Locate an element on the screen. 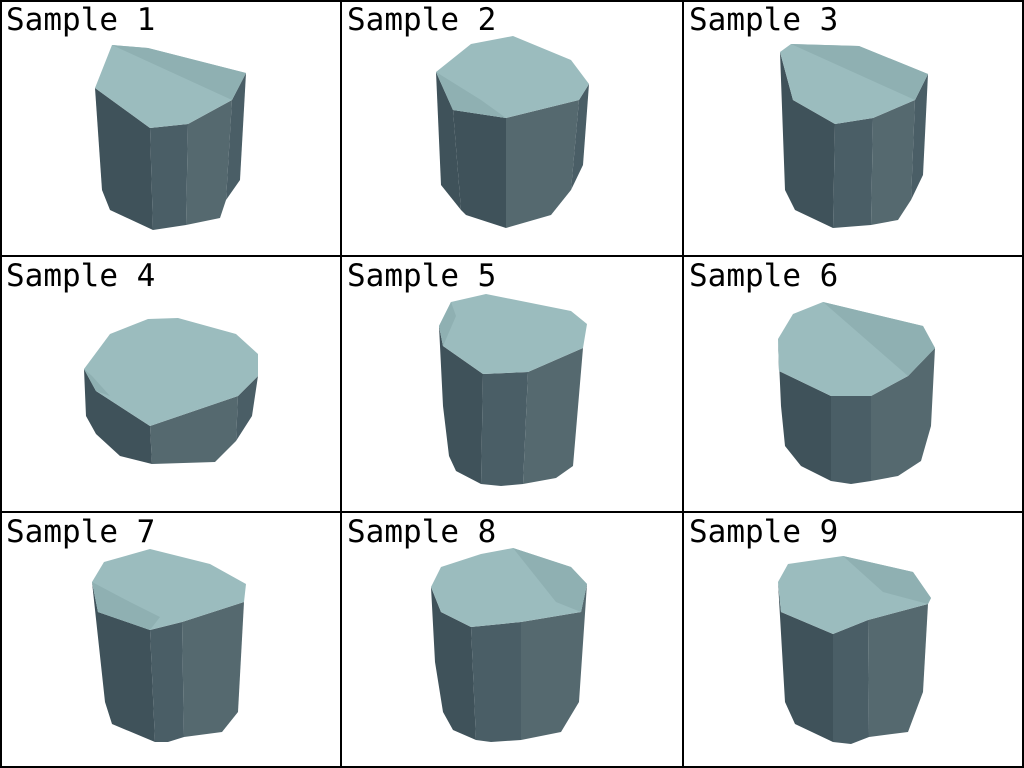 The height and width of the screenshot is (768, 1024). sample-label: Sample 9 is located at coordinates (764, 532).